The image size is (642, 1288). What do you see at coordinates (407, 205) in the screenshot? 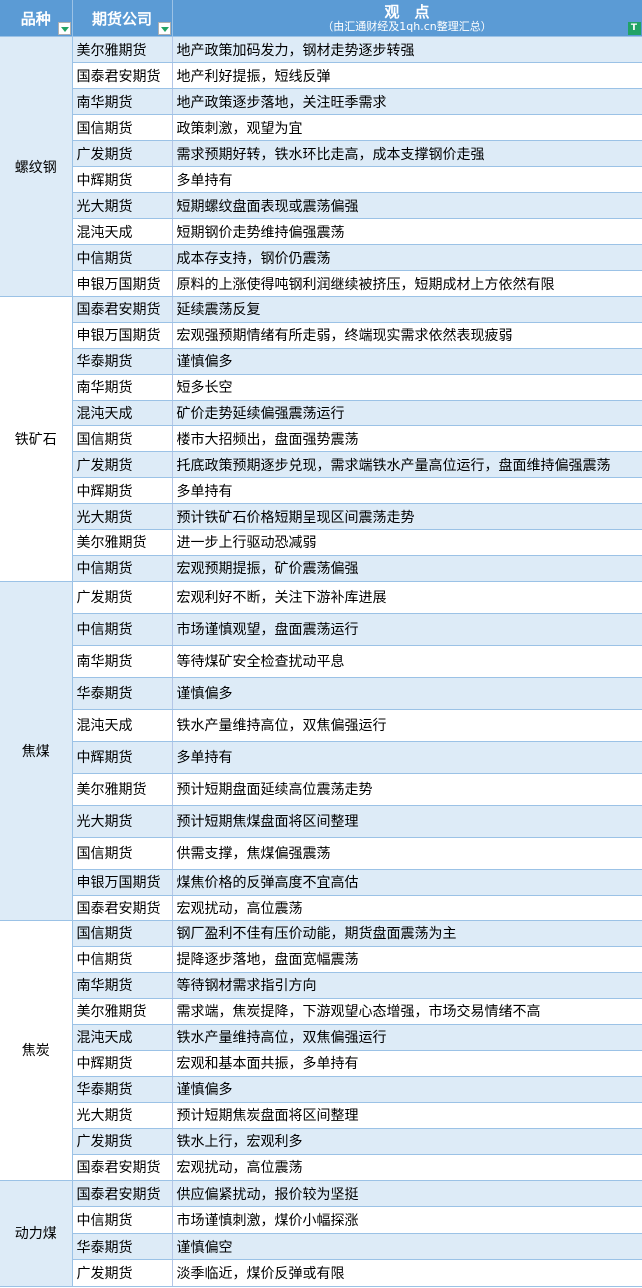
I see `view-cell: 短期螺纹盘面表现或震荡偏强` at bounding box center [407, 205].